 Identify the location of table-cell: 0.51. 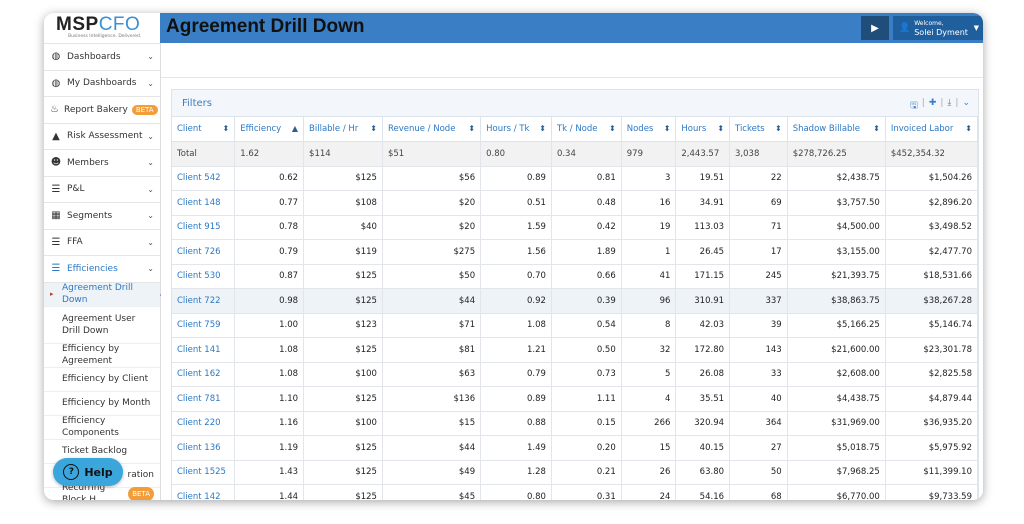
(516, 203).